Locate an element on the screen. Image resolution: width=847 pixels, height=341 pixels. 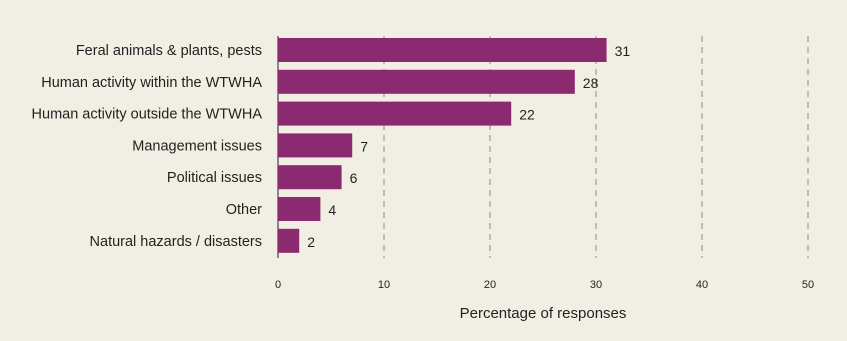
value-label: 4 is located at coordinates (332, 210).